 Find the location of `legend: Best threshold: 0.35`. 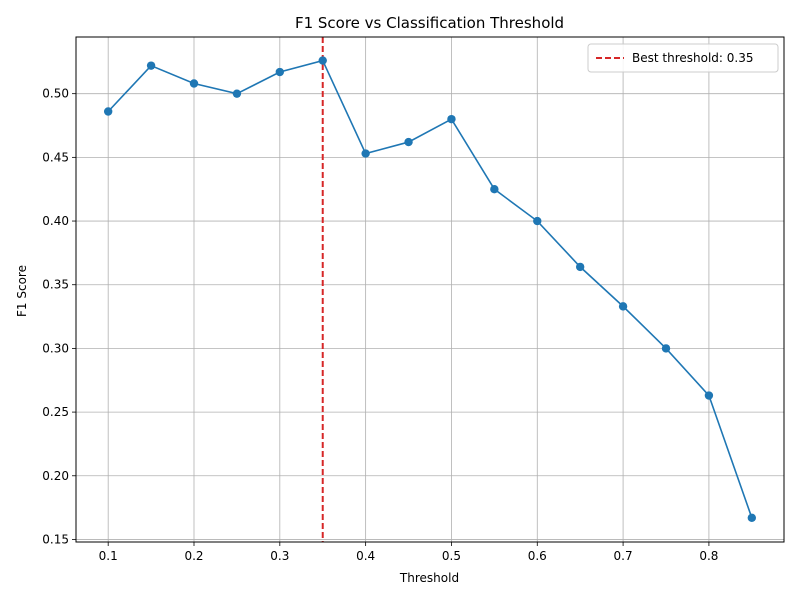

legend: Best threshold: 0.35 is located at coordinates (683, 58).